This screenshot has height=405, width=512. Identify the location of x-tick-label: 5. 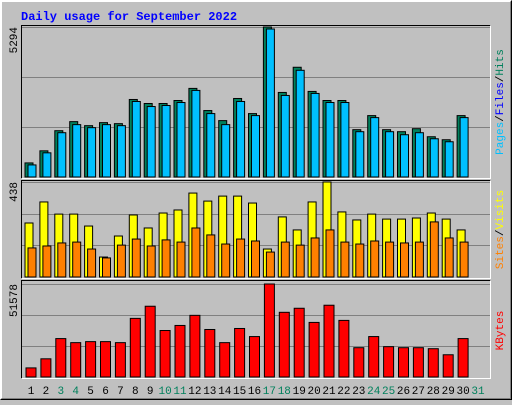
(90, 392).